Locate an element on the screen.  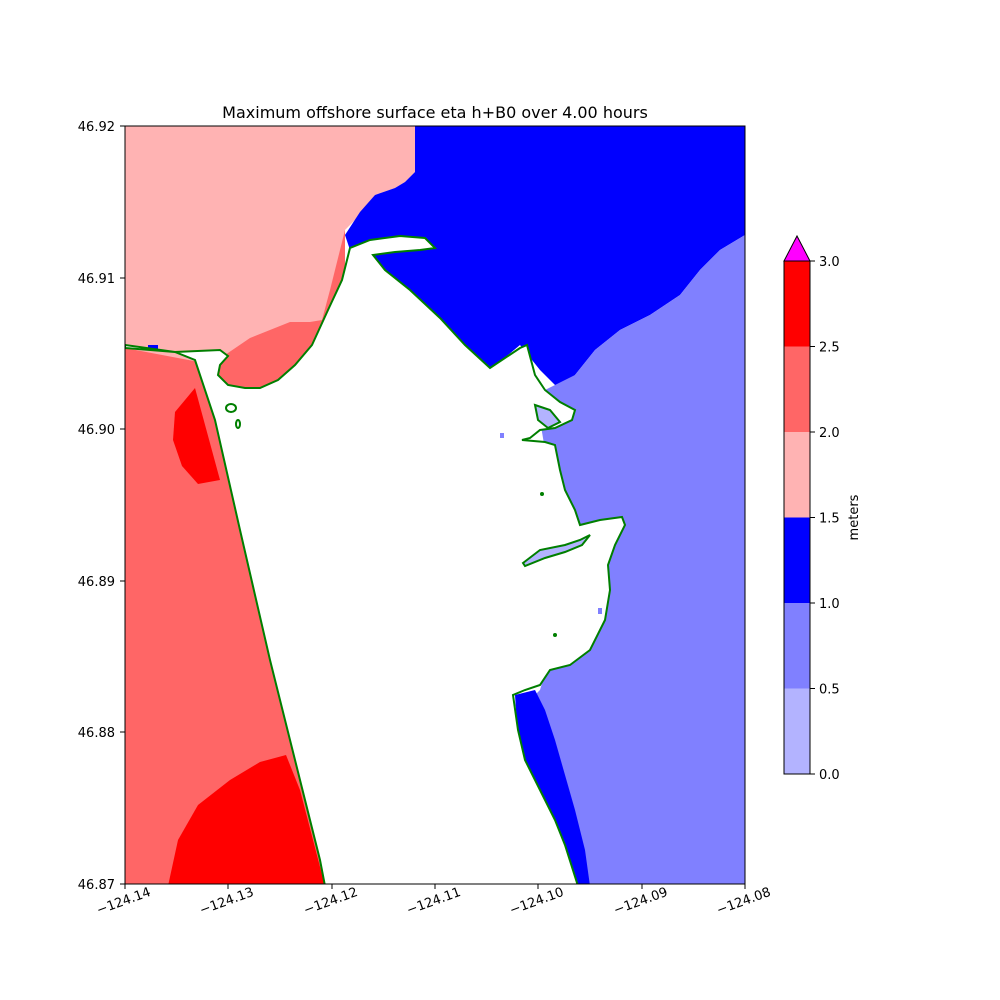
region-0.5-1.0-east is located at coordinates (632, 559).